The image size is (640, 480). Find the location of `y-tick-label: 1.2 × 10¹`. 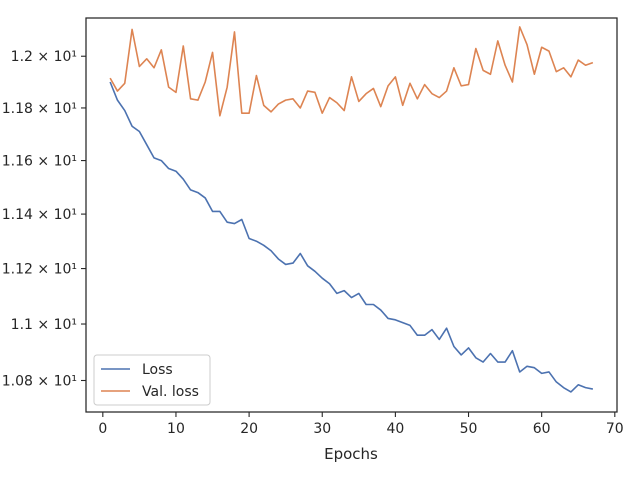

y-tick-label: 1.2 × 10¹ is located at coordinates (44, 57).